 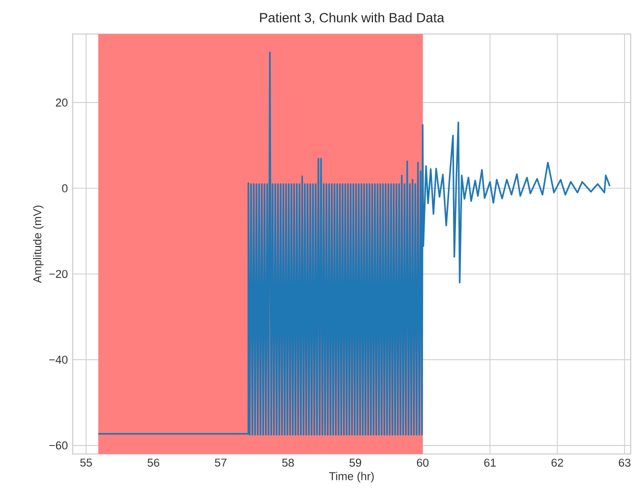 What do you see at coordinates (62, 102) in the screenshot?
I see `y-tick-label: 20` at bounding box center [62, 102].